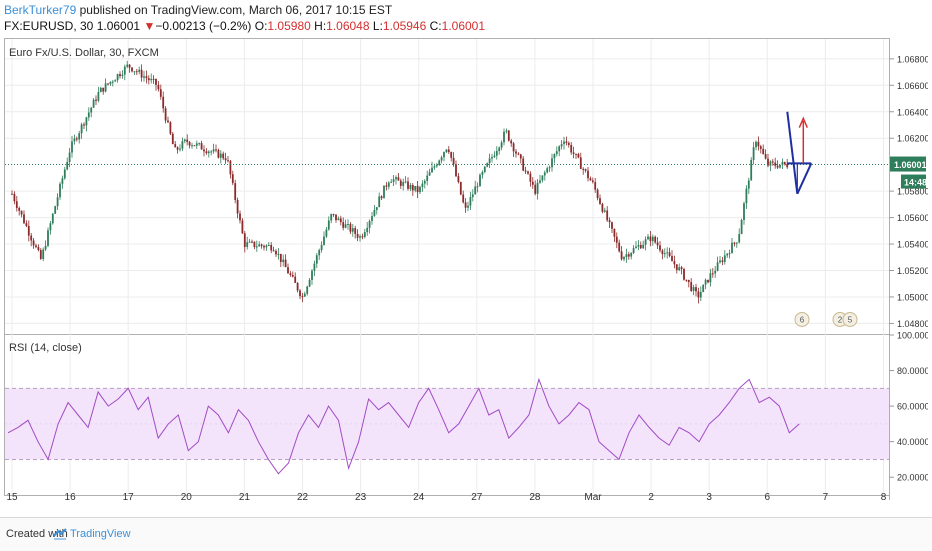  What do you see at coordinates (361, 496) in the screenshot?
I see `x-tick-label: 23` at bounding box center [361, 496].